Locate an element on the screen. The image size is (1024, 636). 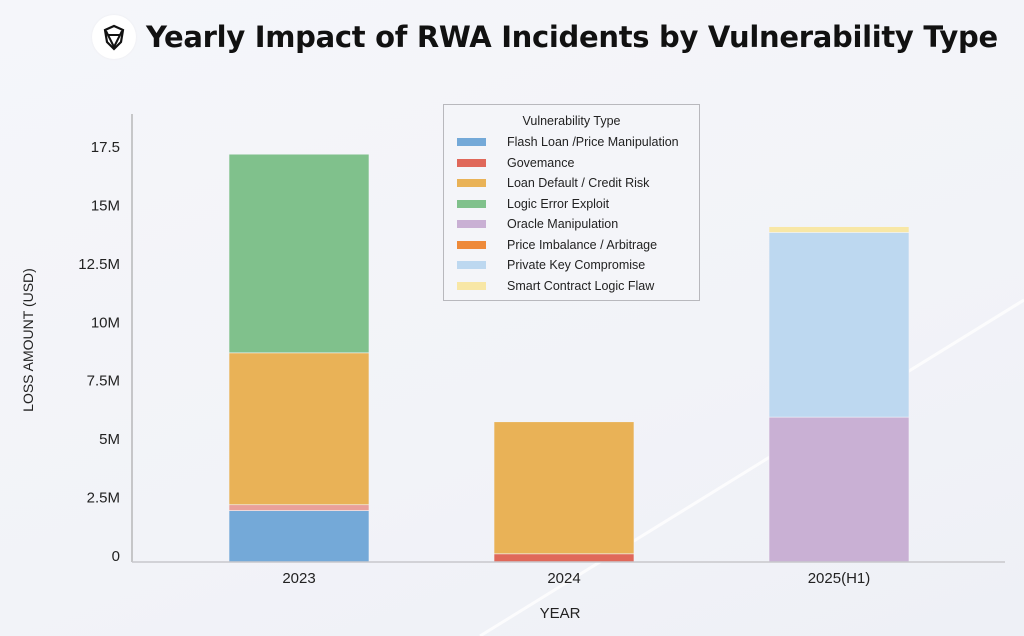
legend-item: Smart Contract Logic Flaw is located at coordinates (571, 286).